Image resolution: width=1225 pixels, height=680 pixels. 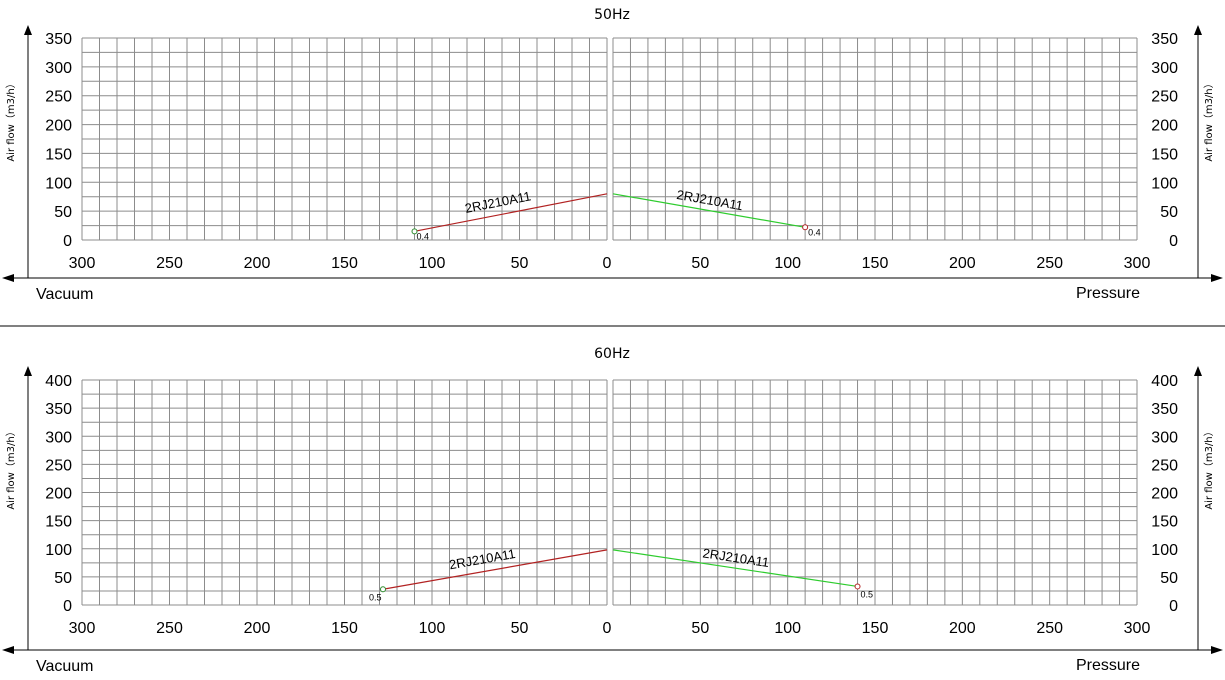 I want to click on chart-title: 60Hz, so click(x=612, y=354).